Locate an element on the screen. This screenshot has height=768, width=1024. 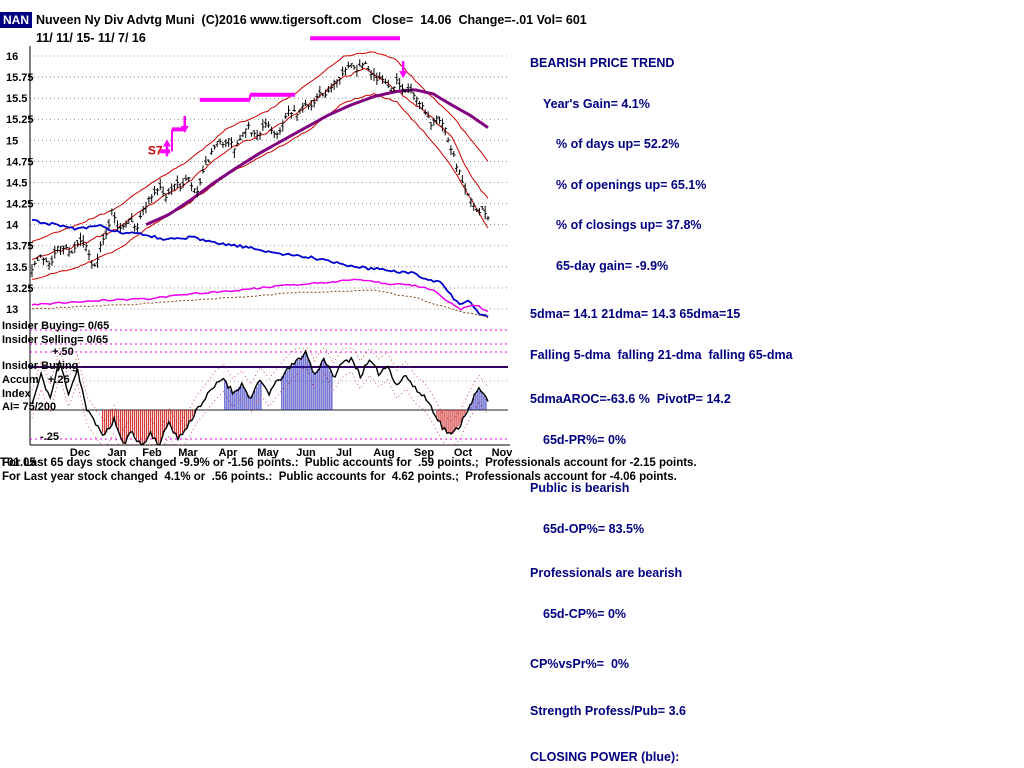
analysis-line: 65d-CP%= 0% is located at coordinates (585, 613).